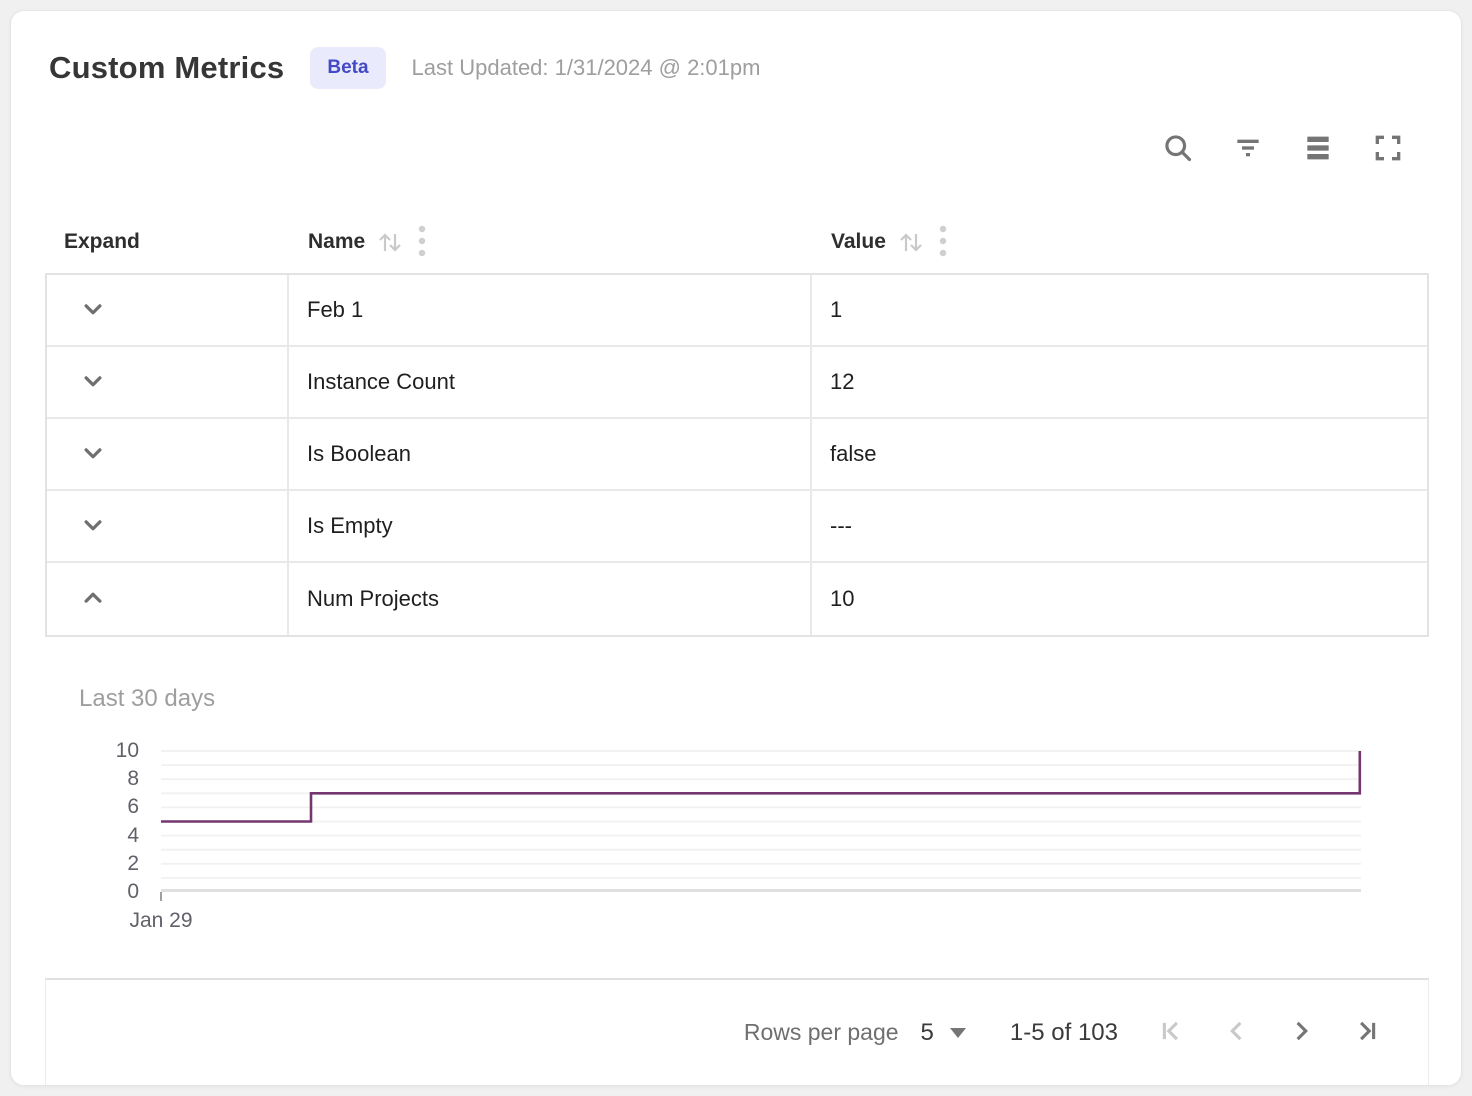 This screenshot has width=1472, height=1096. Describe the element at coordinates (842, 381) in the screenshot. I see `value-cell: 12` at that location.